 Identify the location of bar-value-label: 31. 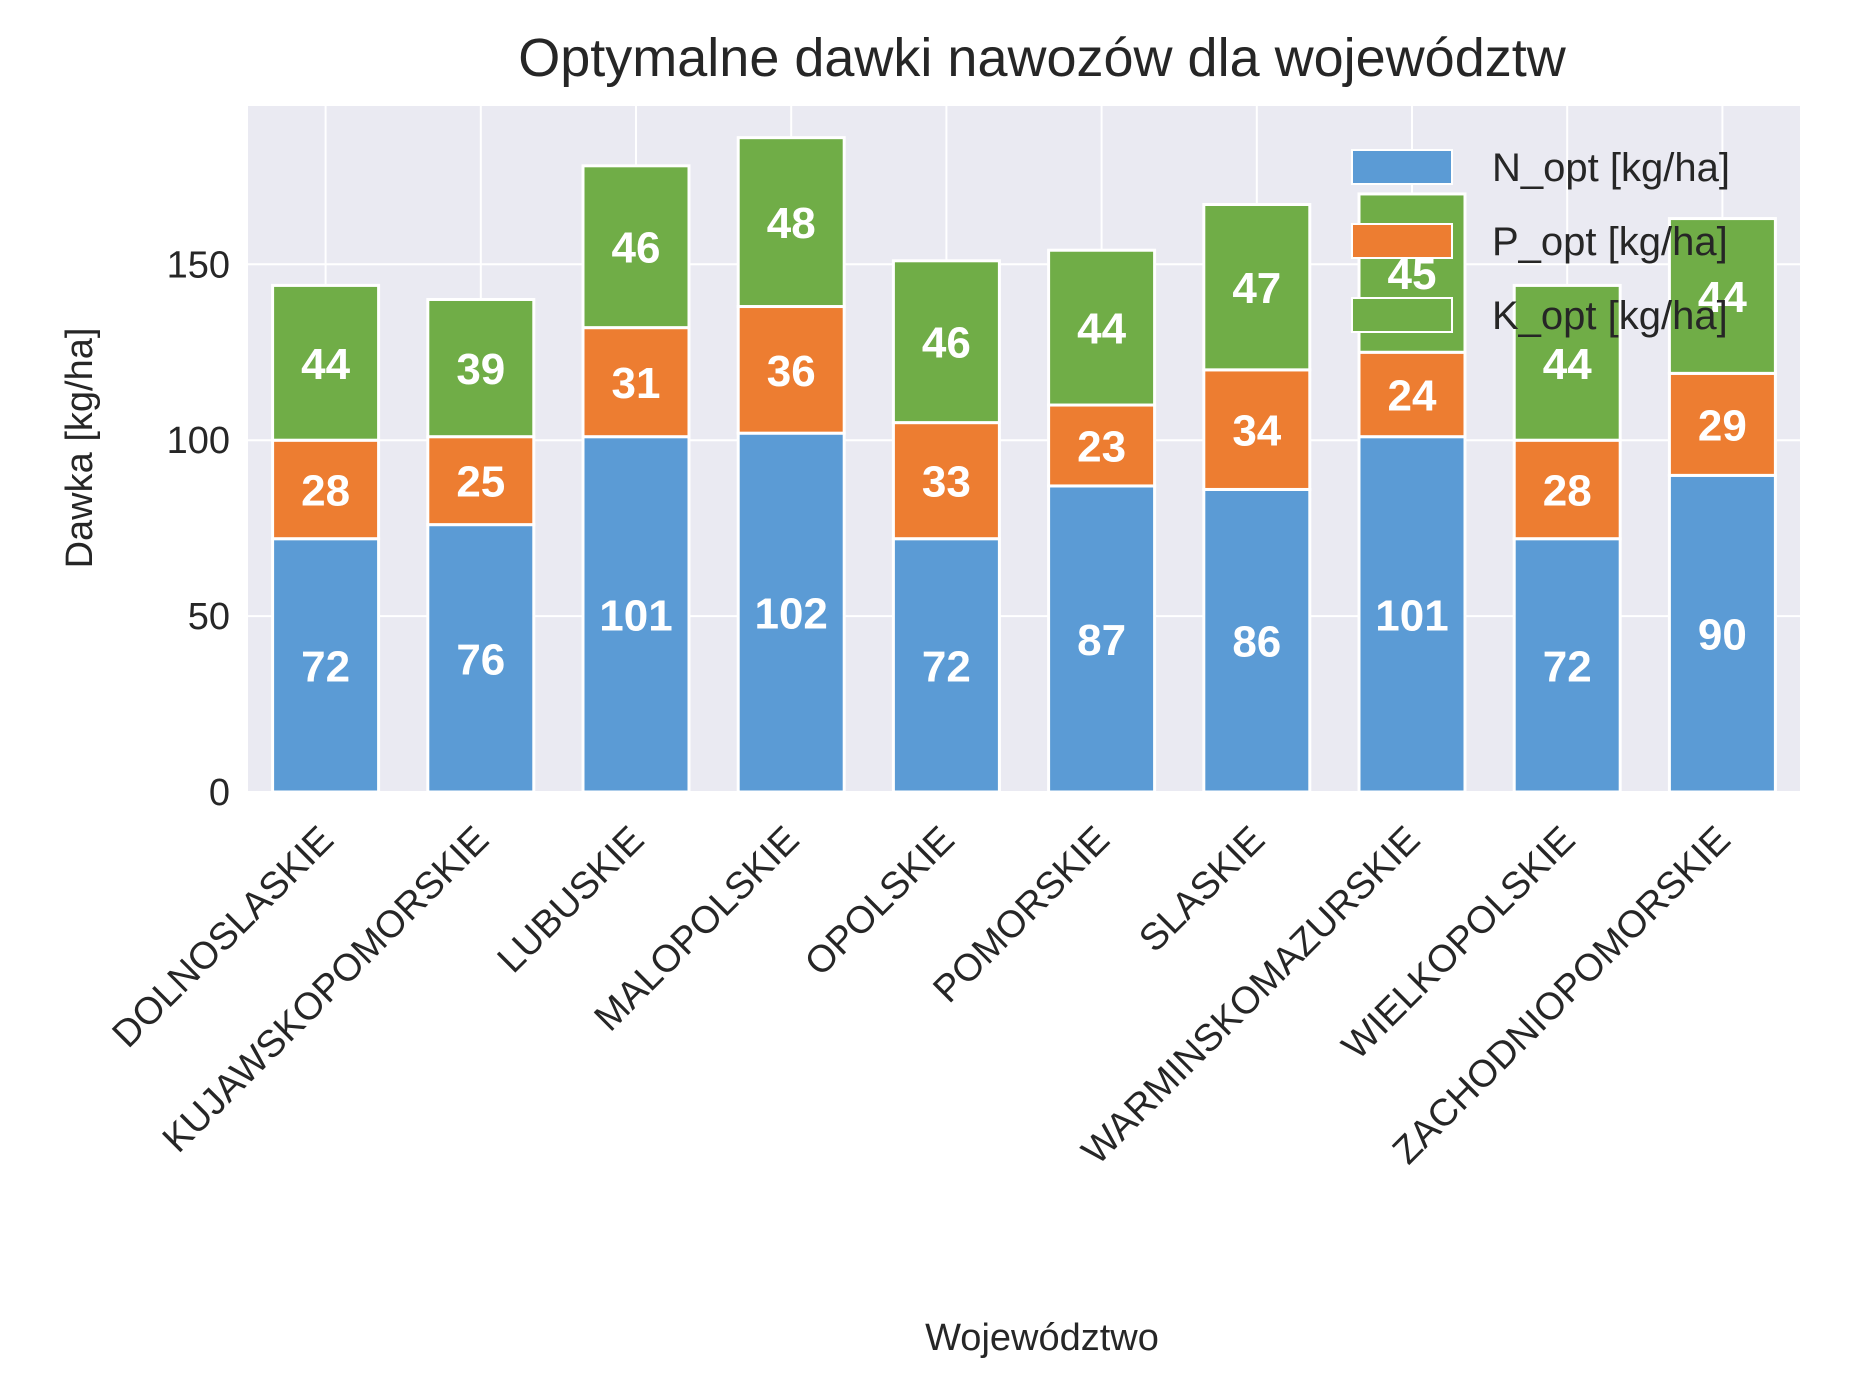
(636, 383).